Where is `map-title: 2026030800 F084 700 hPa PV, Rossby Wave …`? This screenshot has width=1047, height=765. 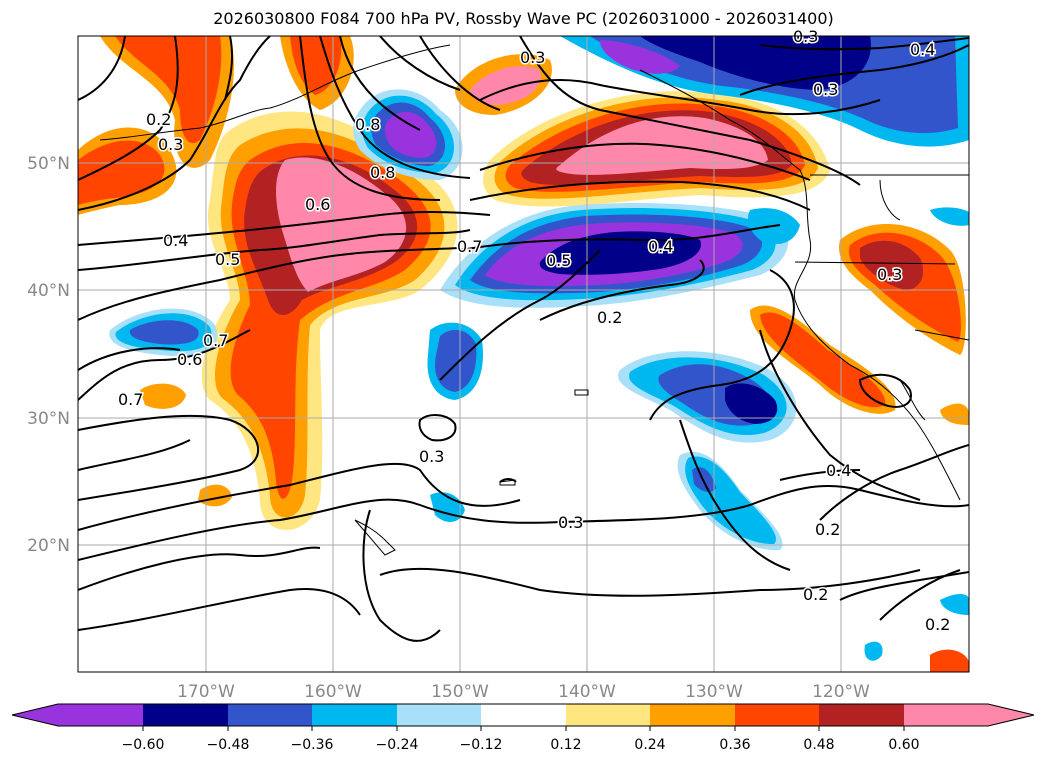
map-title: 2026030800 F084 700 hPa PV, Rossby Wave … is located at coordinates (523, 18).